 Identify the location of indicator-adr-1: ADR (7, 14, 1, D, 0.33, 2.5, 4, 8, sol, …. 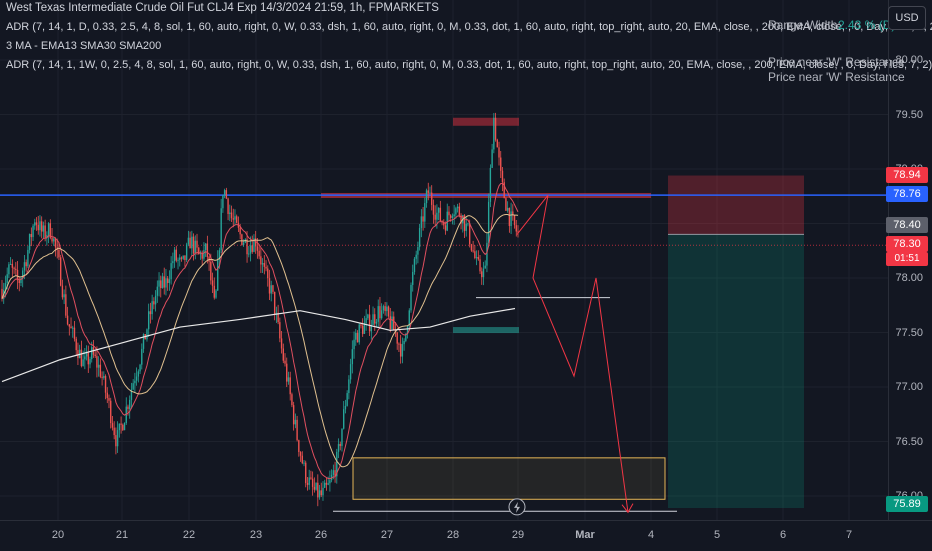
(469, 27).